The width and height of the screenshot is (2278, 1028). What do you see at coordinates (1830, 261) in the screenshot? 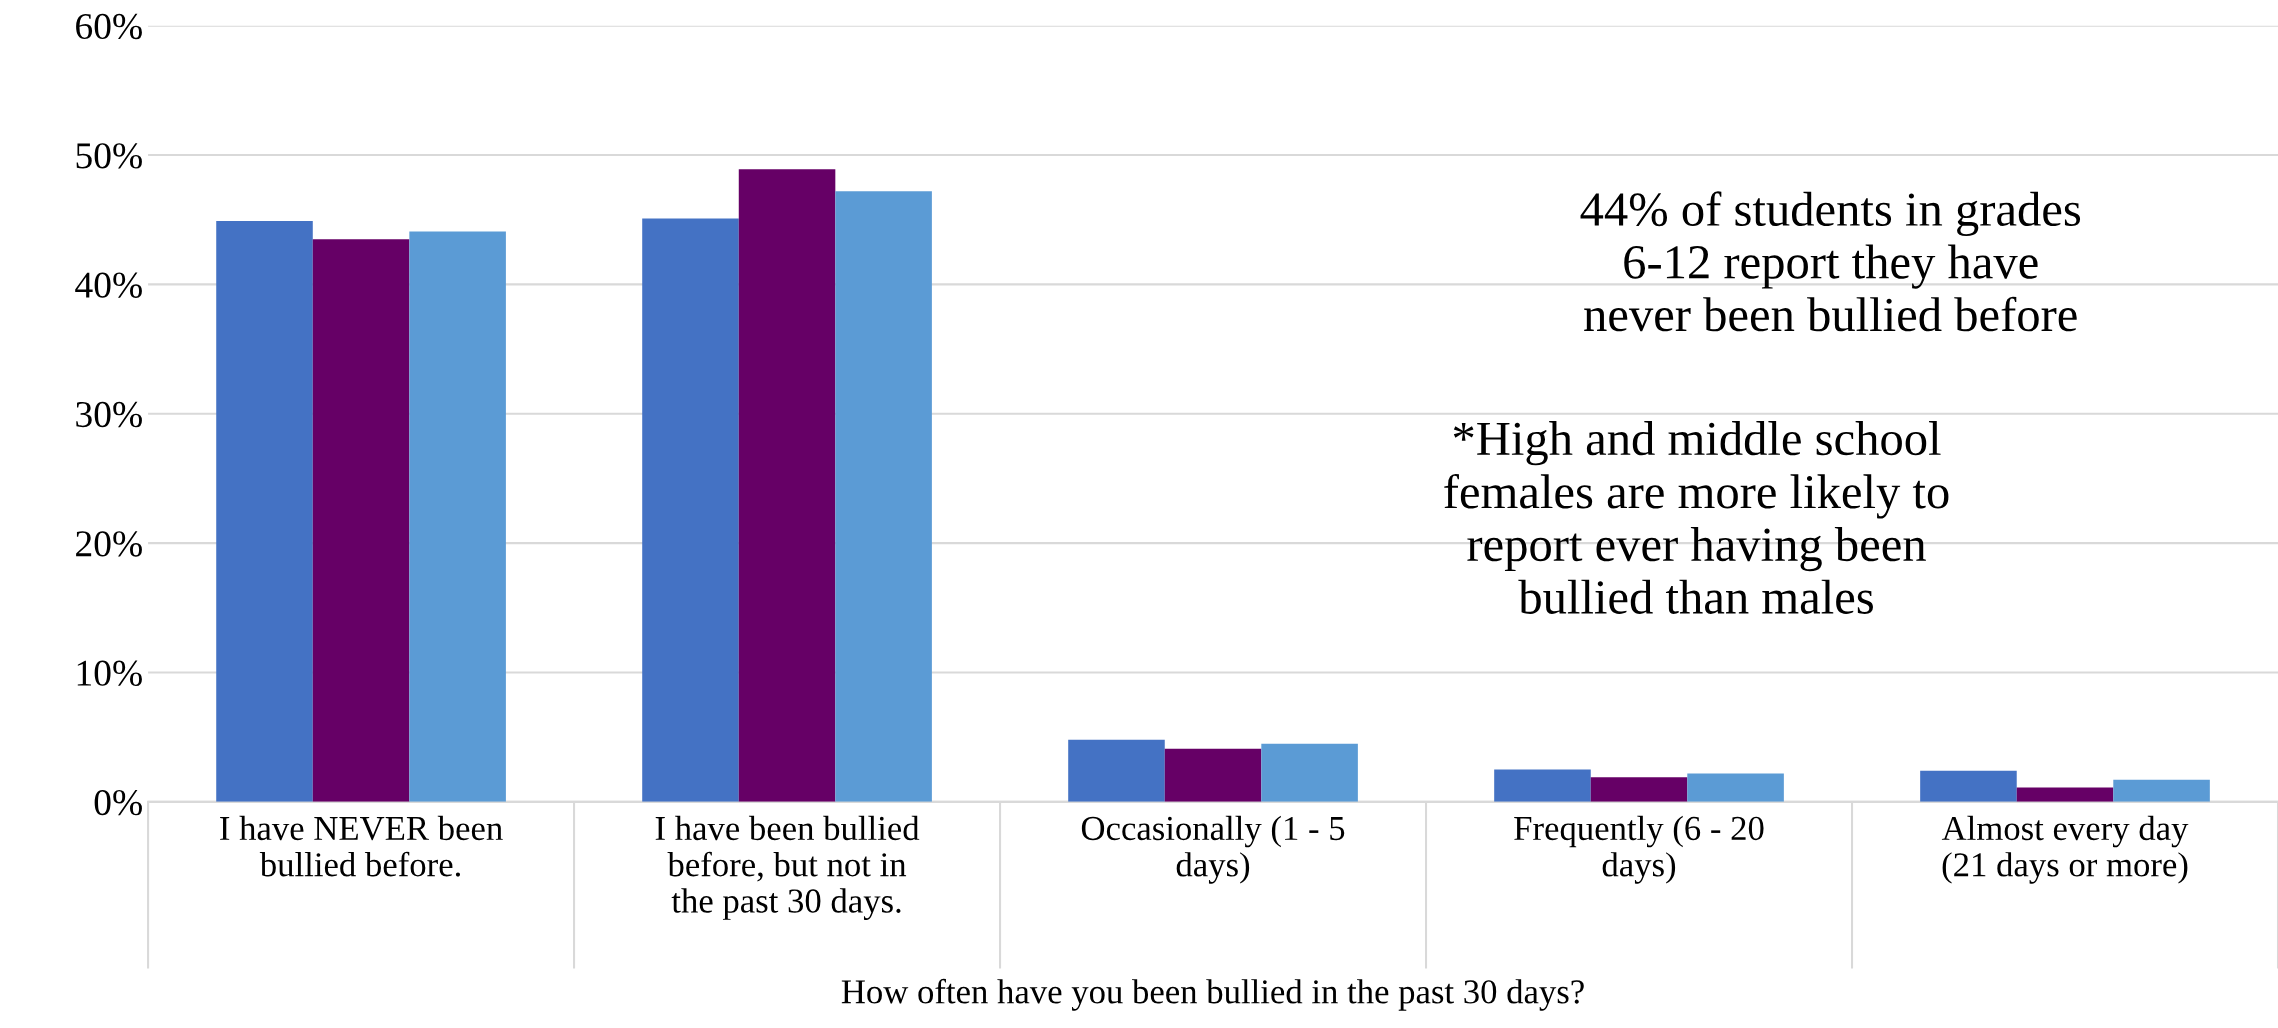
I see `annotation: 44% of students in grades 6-12 report they have never been bullied before` at bounding box center [1830, 261].